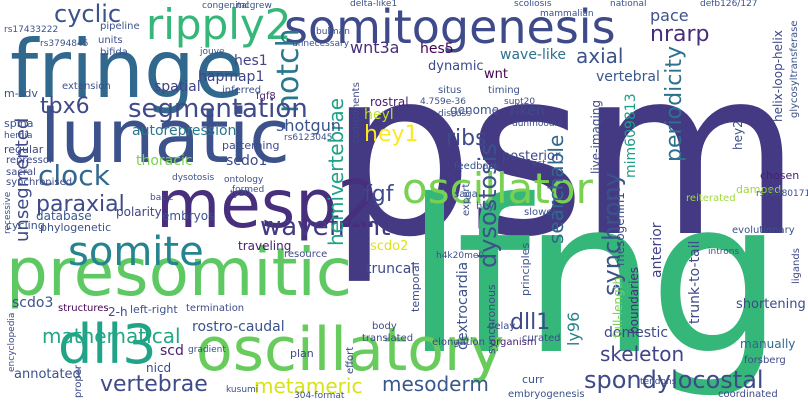  I want to click on word-vertebrae: vertebrae, so click(154, 384).